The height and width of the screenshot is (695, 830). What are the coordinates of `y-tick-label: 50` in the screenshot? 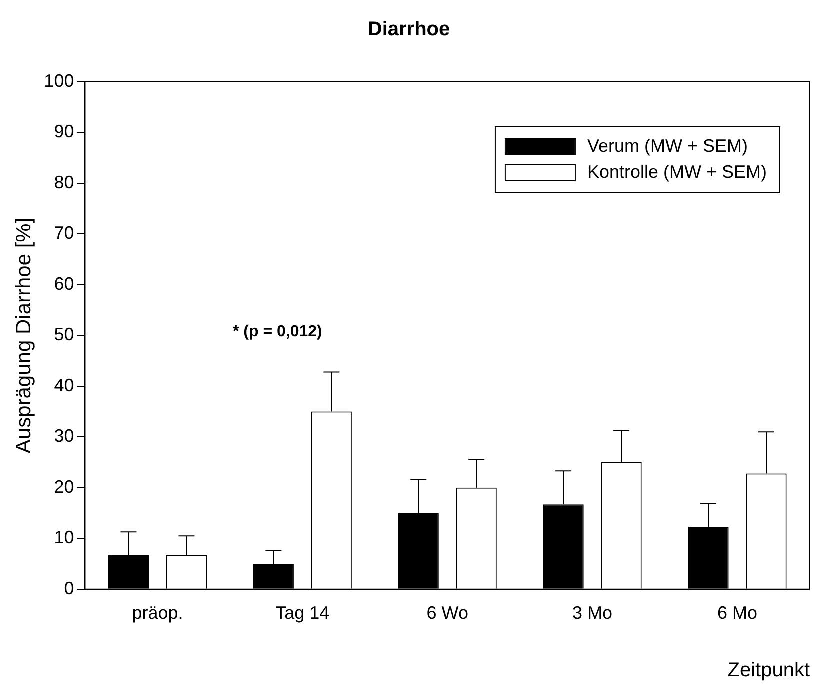 It's located at (64, 334).